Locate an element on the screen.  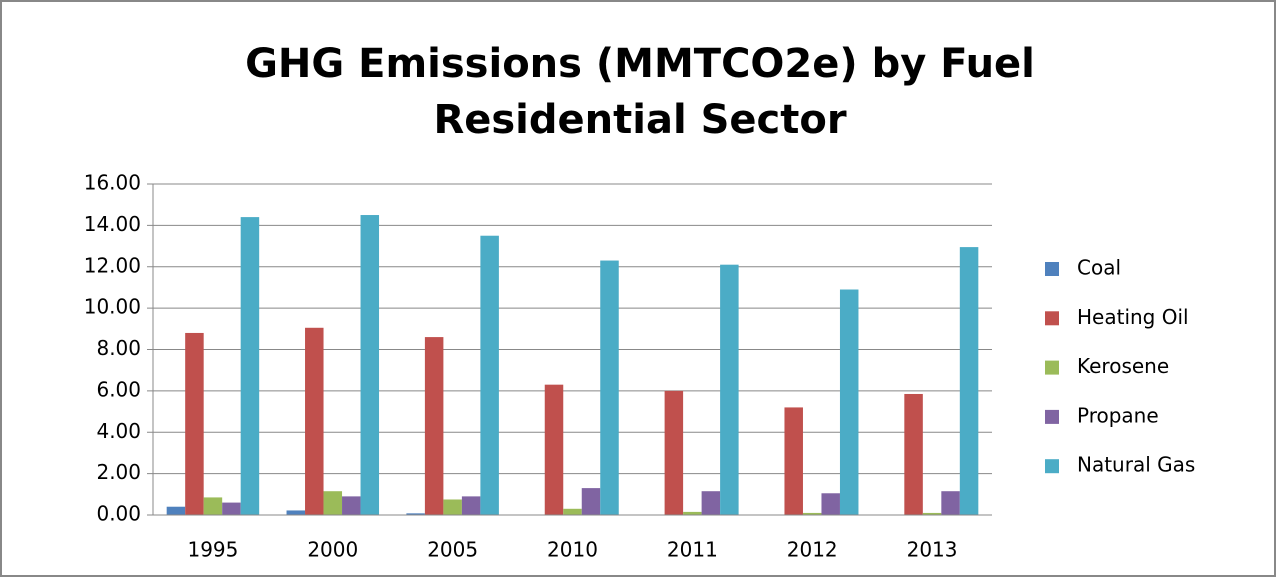
legend-label: Natural Gas is located at coordinates (1136, 465).